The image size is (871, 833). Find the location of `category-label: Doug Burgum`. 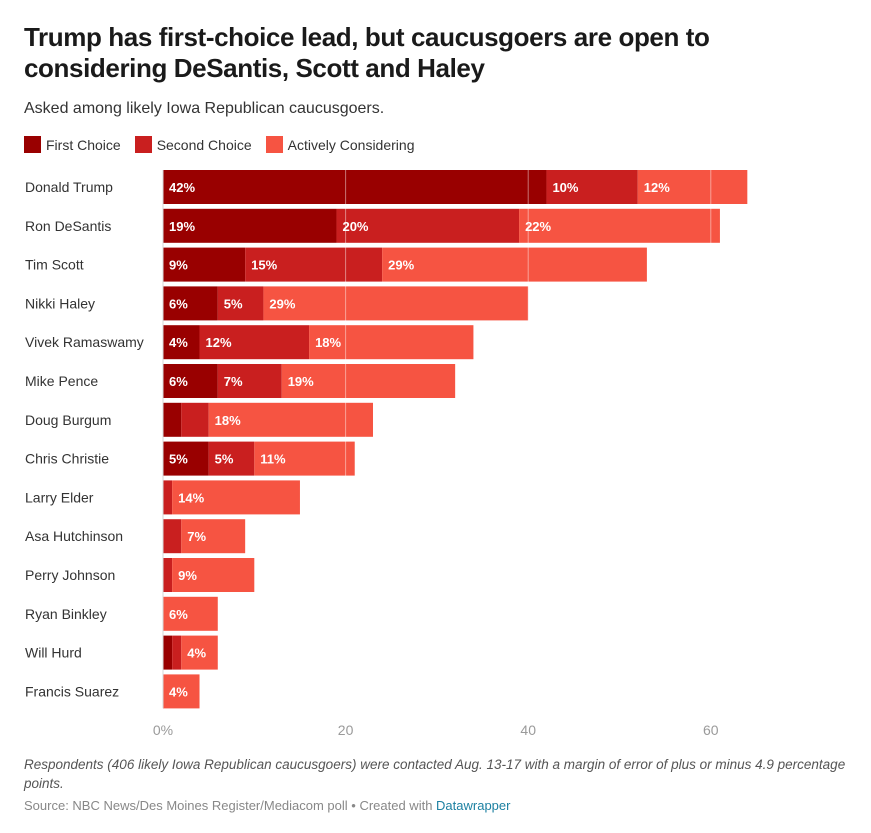

category-label: Doug Burgum is located at coordinates (68, 420).